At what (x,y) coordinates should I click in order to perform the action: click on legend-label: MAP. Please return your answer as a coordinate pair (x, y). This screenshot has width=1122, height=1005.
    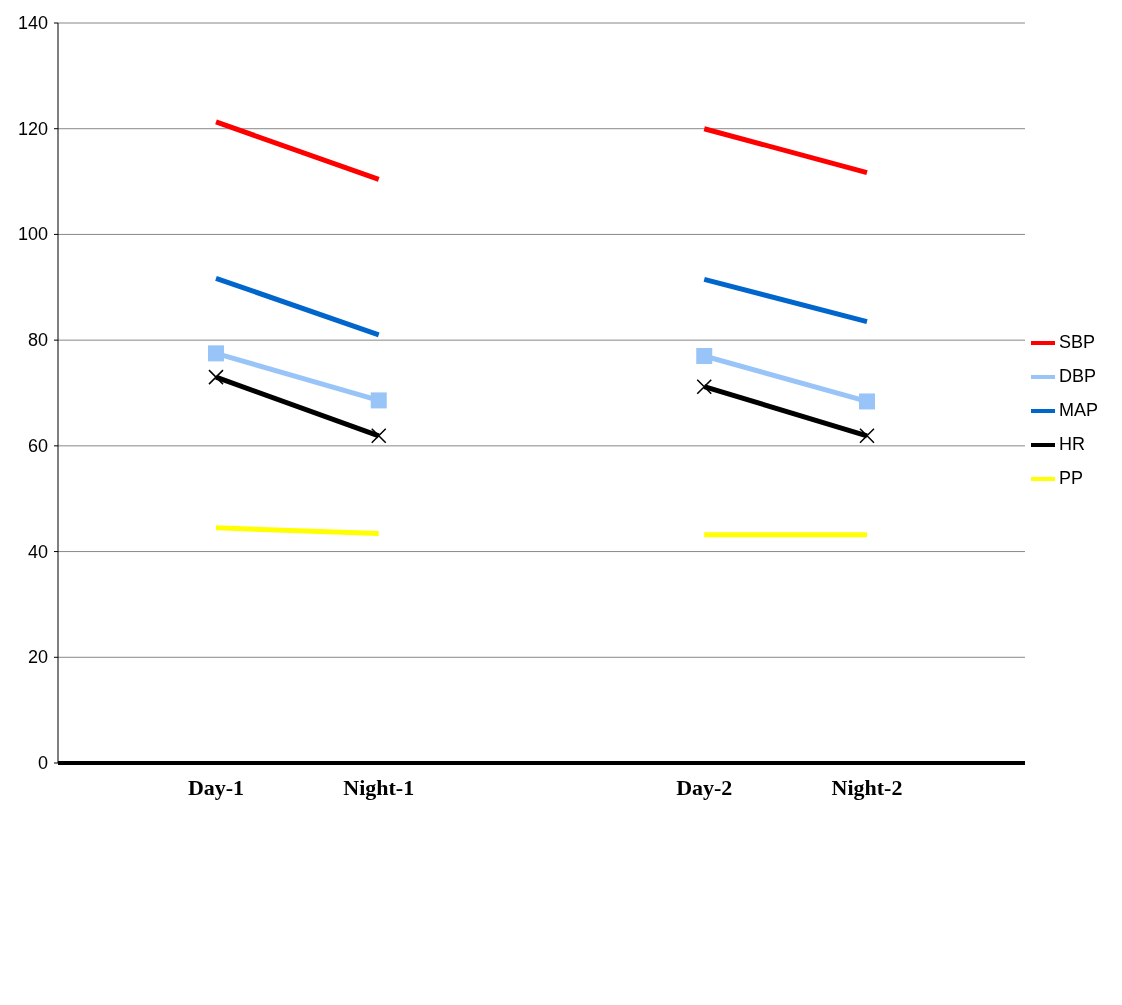
    Looking at the image, I should click on (1078, 410).